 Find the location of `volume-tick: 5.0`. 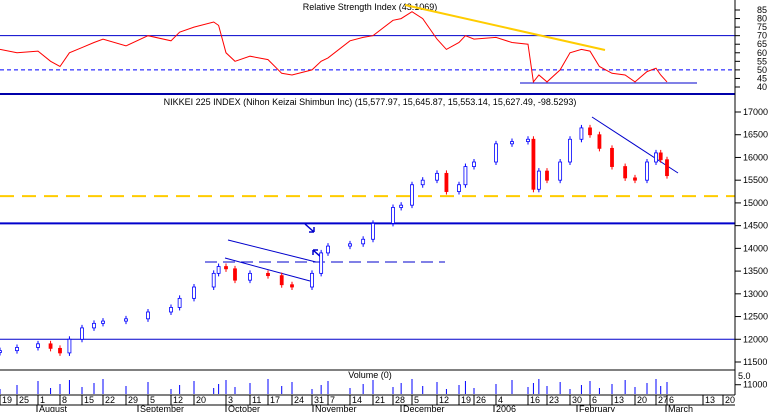

volume-tick: 5.0 is located at coordinates (744, 376).